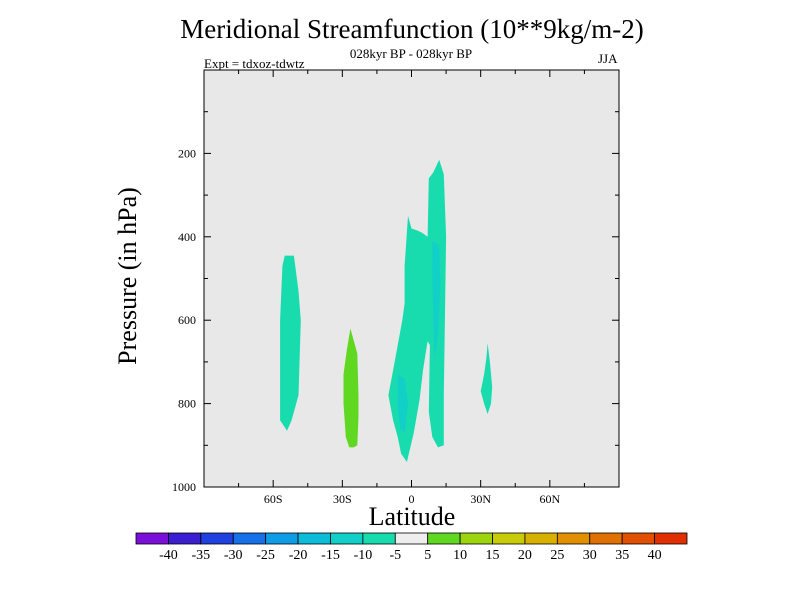  What do you see at coordinates (187, 153) in the screenshot?
I see `y-tick-label: 200` at bounding box center [187, 153].